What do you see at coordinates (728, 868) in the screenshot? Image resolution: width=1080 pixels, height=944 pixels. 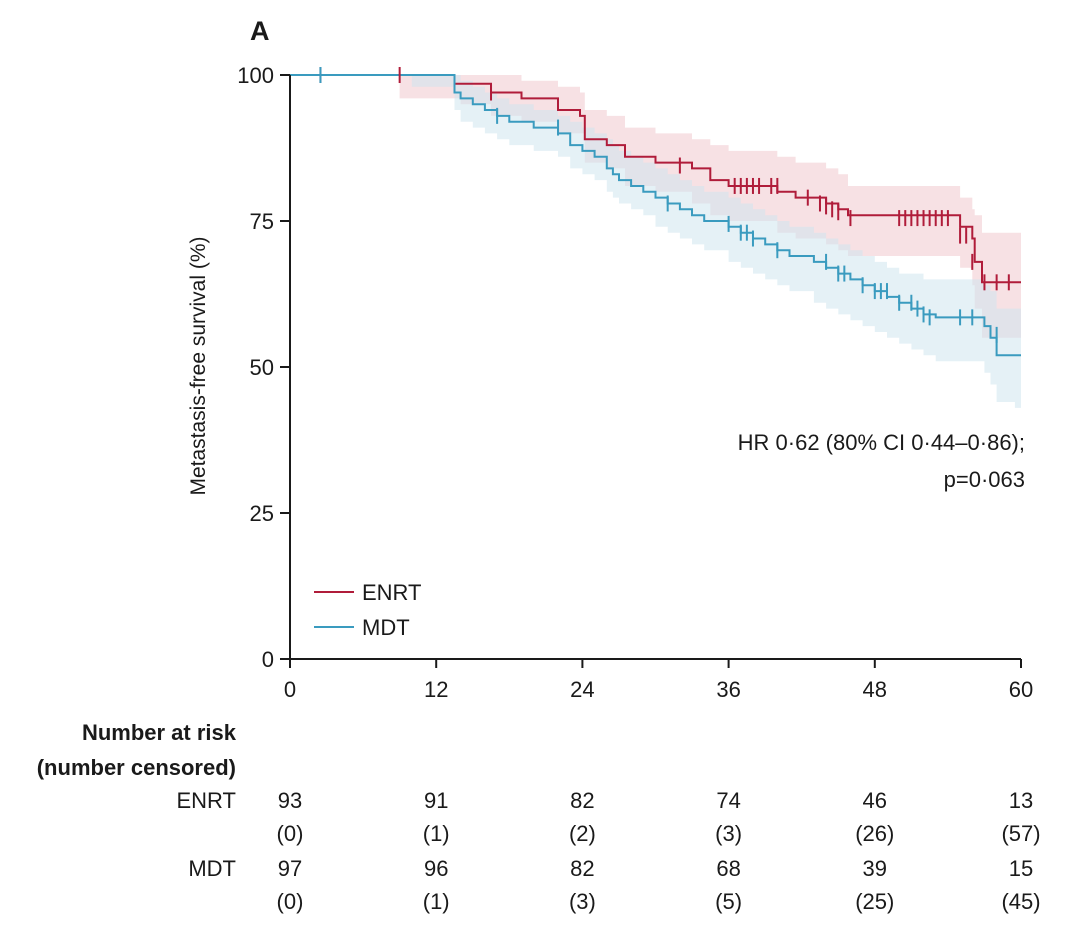 I see `at-risk-mdt: 68` at bounding box center [728, 868].